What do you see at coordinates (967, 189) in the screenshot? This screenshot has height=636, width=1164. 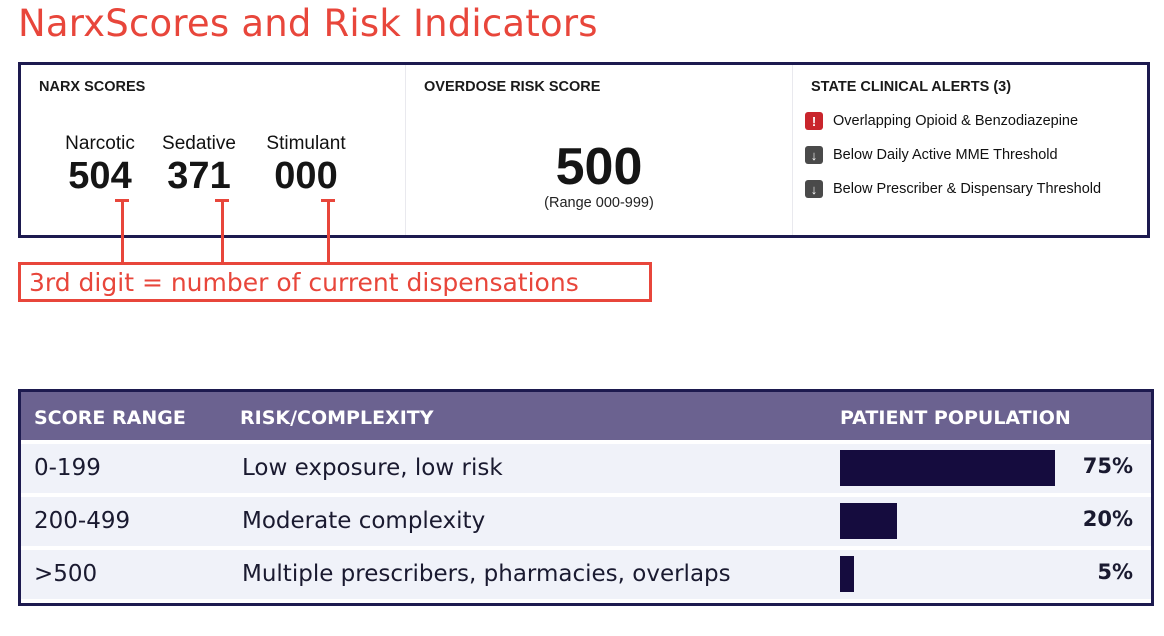 I see `alert-text: Below Prescriber & Dispensary Threshold` at bounding box center [967, 189].